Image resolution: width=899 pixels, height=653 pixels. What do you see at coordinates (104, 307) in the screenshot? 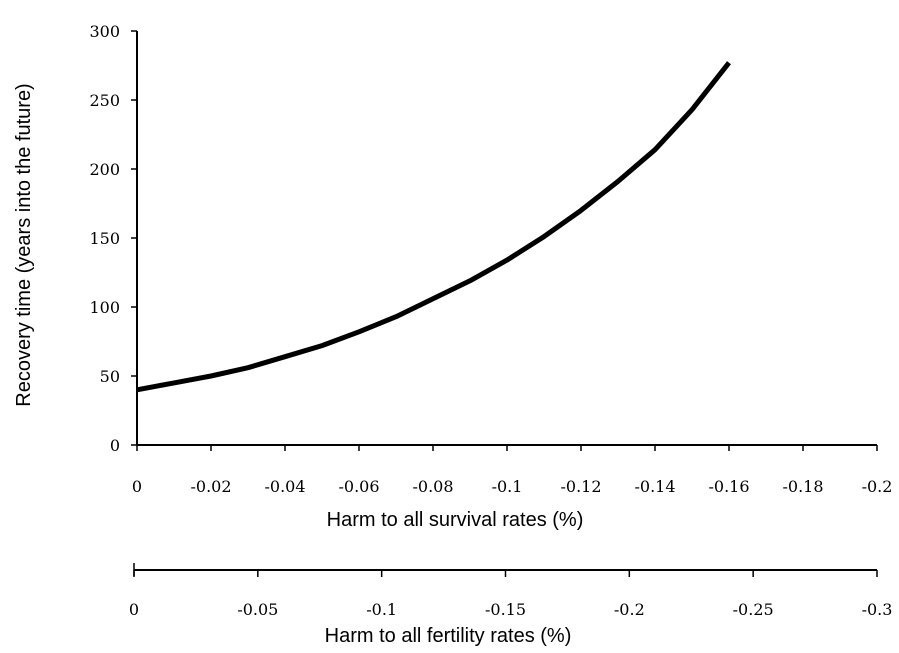
I see `y-tick-label: 100` at bounding box center [104, 307].